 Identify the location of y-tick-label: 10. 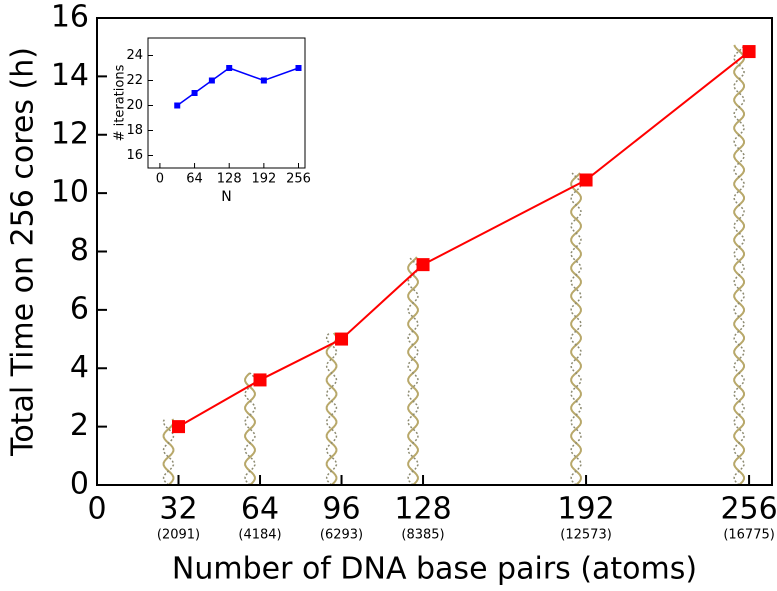
(70, 192).